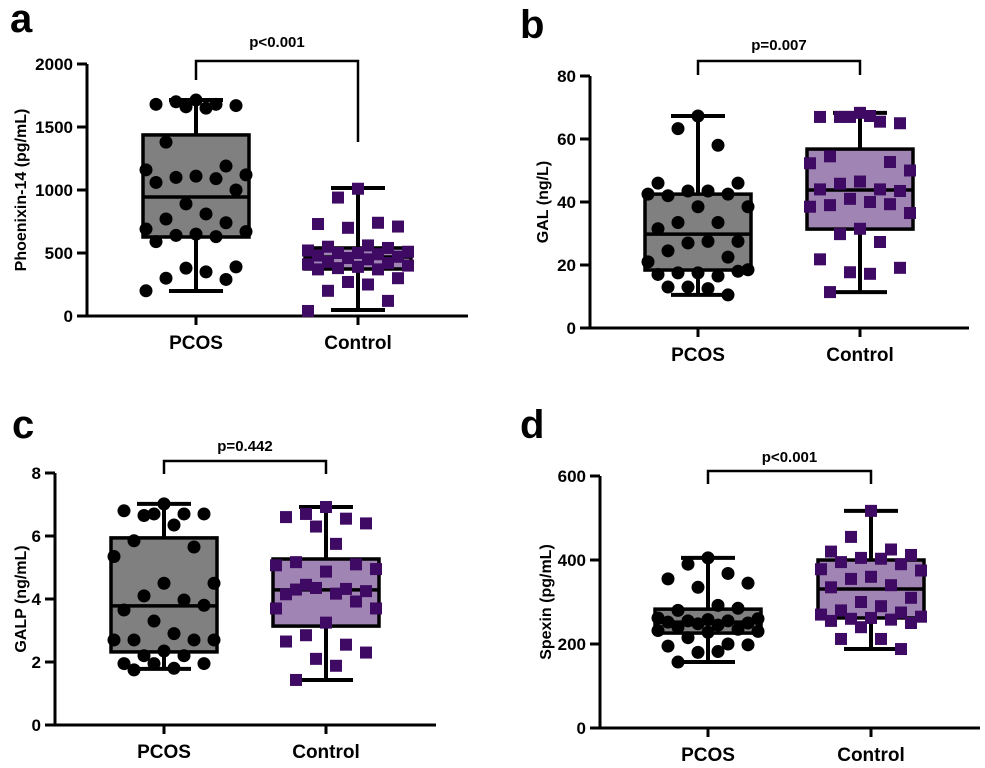 The width and height of the screenshot is (985, 768). I want to click on p-value-label: p=0.442, so click(244, 446).